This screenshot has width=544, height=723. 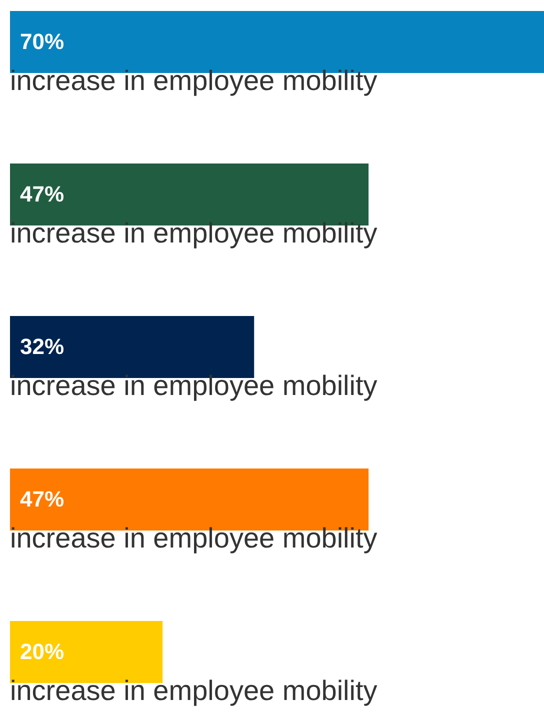 I want to click on data-label: 70%, so click(x=42, y=41).